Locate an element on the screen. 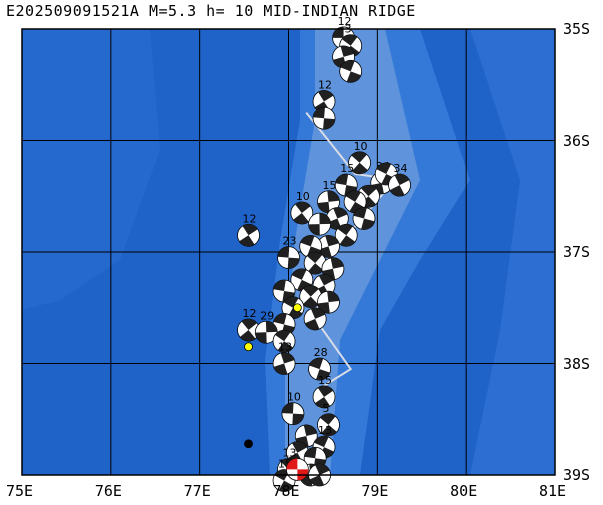 This screenshot has width=603, height=505. latitude-label: 39S is located at coordinates (577, 475).